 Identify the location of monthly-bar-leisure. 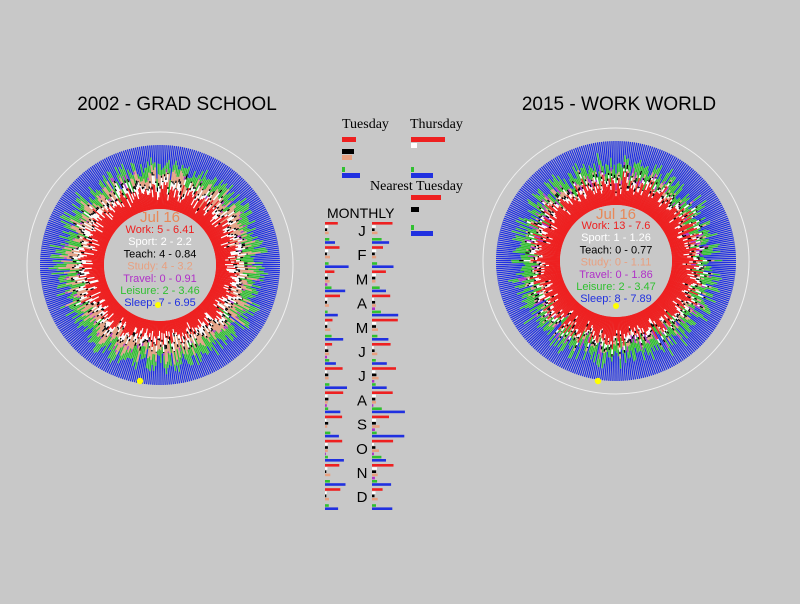
(376, 287).